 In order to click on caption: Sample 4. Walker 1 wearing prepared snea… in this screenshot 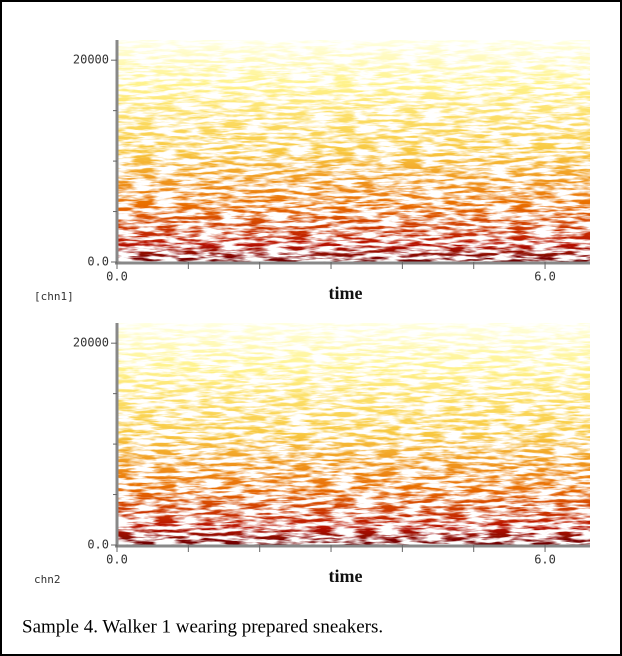, I will do `click(202, 626)`.